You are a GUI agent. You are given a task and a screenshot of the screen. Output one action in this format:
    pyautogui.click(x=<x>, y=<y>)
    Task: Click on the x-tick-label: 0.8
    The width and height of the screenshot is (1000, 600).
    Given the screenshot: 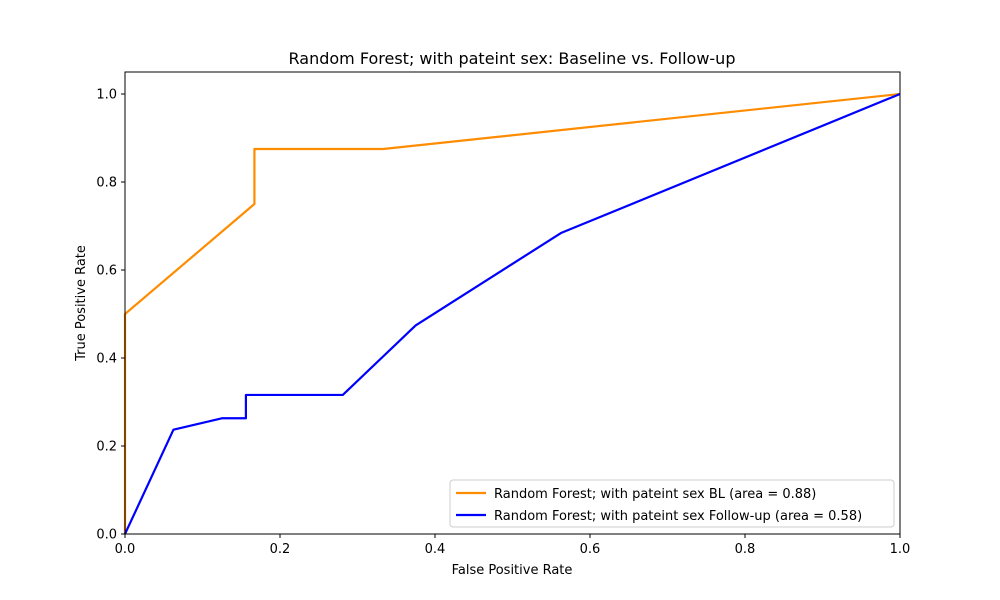 What is the action you would take?
    pyautogui.click(x=745, y=549)
    